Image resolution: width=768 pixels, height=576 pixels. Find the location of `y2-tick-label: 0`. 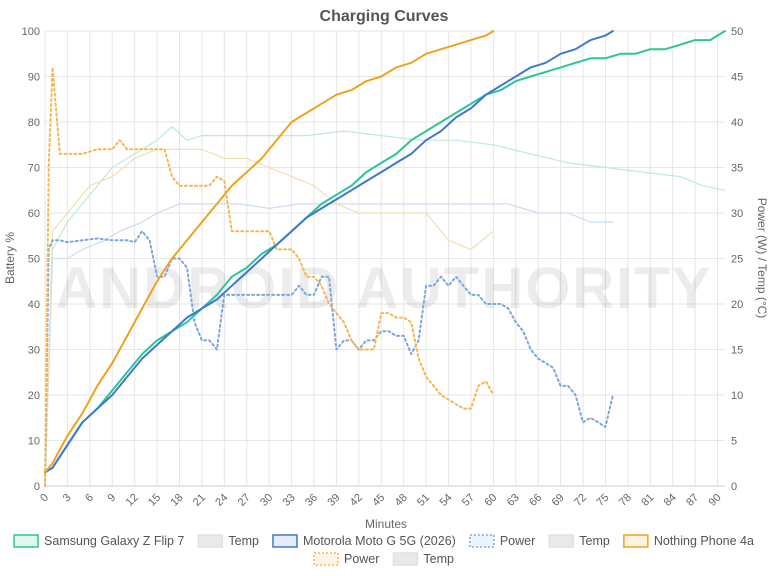

y2-tick-label: 0 is located at coordinates (734, 487).